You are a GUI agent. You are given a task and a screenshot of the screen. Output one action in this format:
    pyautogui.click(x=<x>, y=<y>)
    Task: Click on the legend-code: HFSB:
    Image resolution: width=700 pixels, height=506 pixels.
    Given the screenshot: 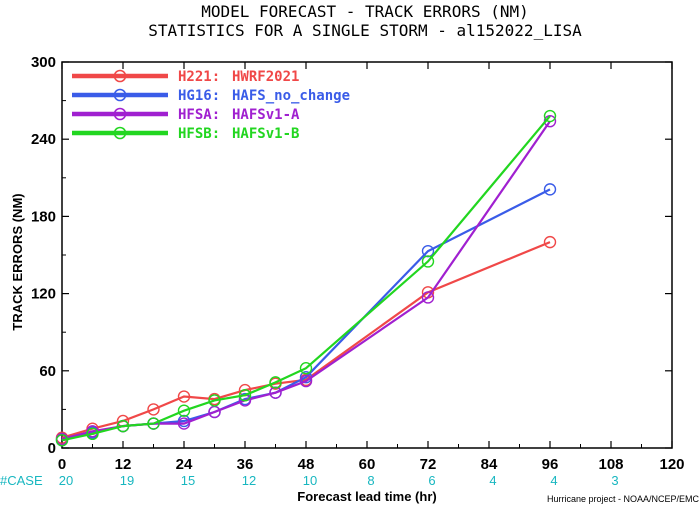 What is the action you would take?
    pyautogui.click(x=199, y=134)
    